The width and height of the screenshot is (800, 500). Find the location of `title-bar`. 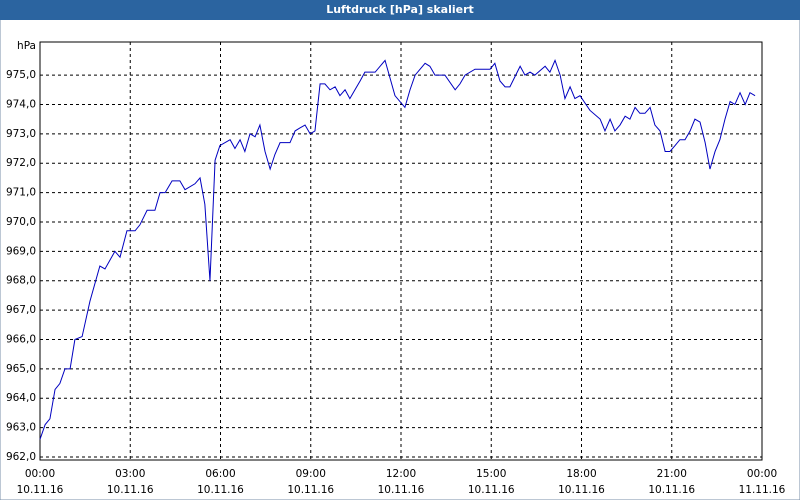

title-bar is located at coordinates (400, 10).